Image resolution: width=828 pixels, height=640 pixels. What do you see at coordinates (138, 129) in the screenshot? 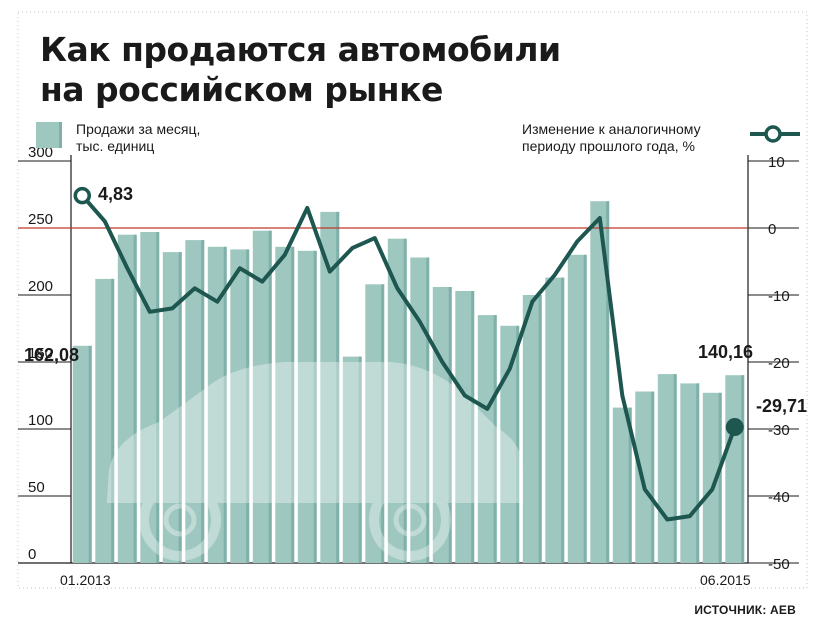
I see `legend-bars-line-1: Продажи за месяц,` at bounding box center [138, 129].